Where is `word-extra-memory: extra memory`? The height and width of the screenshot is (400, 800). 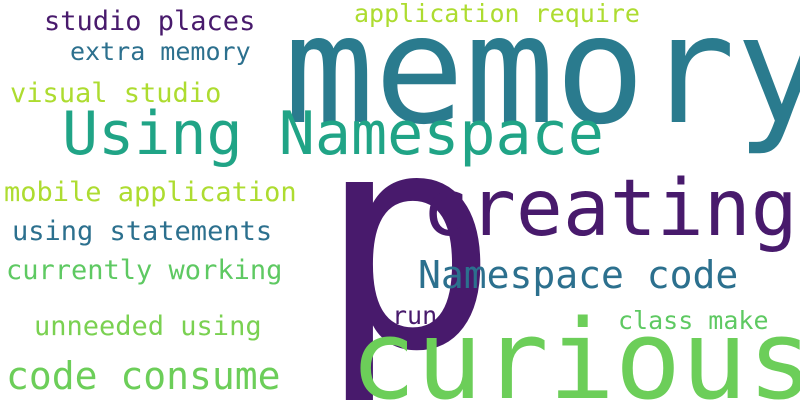 word-extra-memory: extra memory is located at coordinates (160, 51).